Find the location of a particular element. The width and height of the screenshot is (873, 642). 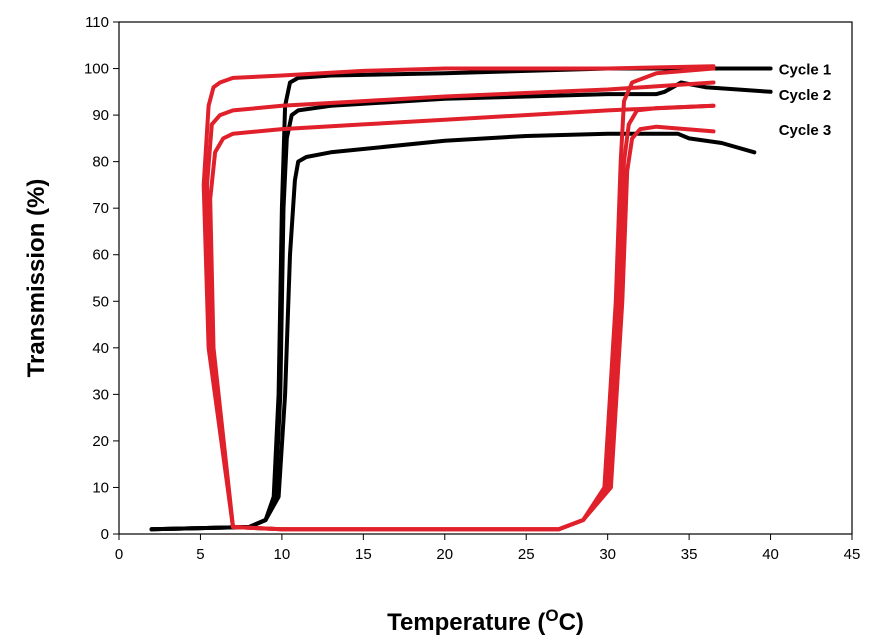

x-axis-title-suffix: C) is located at coordinates (571, 622).